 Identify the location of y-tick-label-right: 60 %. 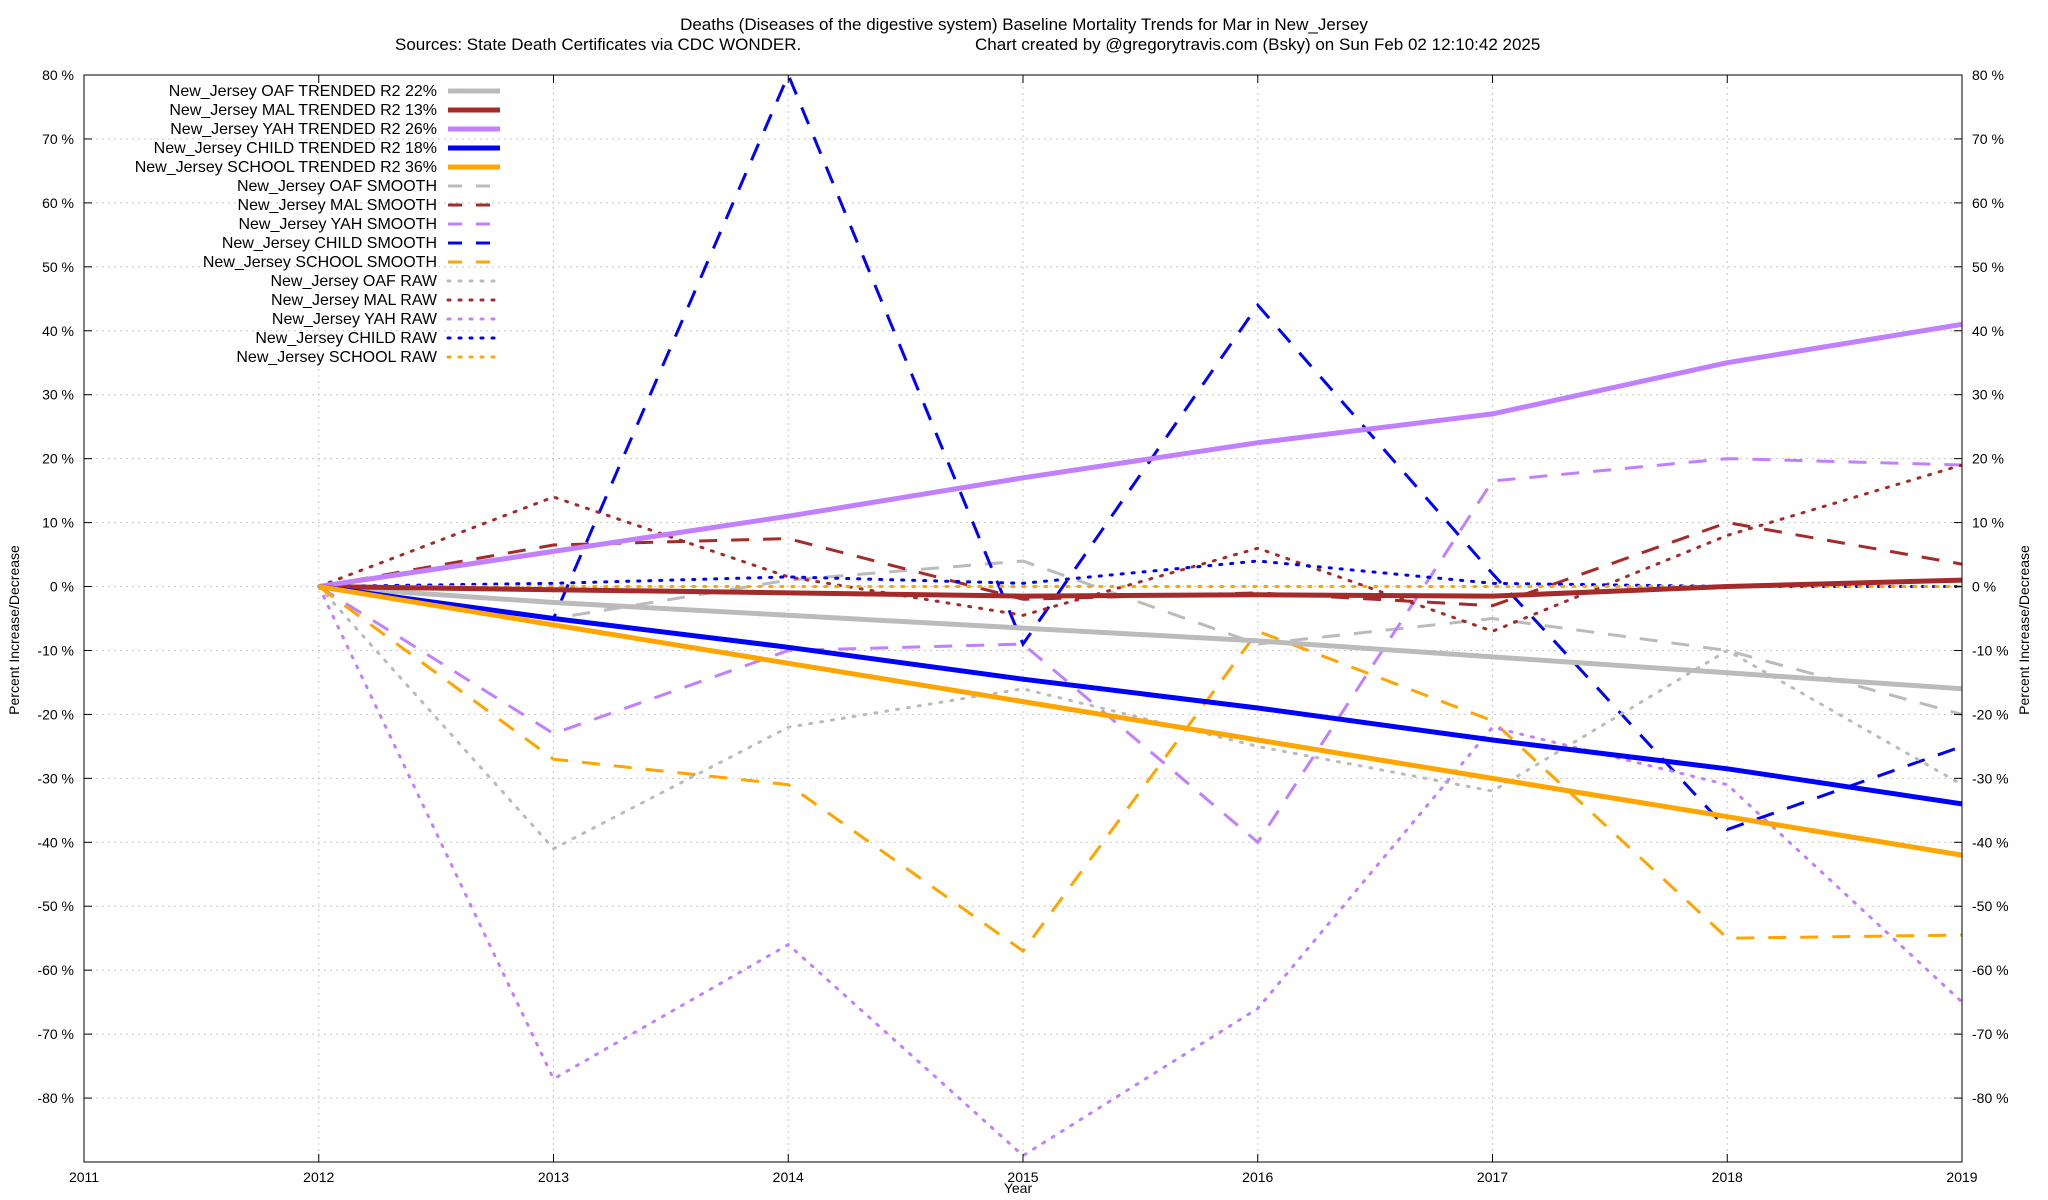
(1988, 203).